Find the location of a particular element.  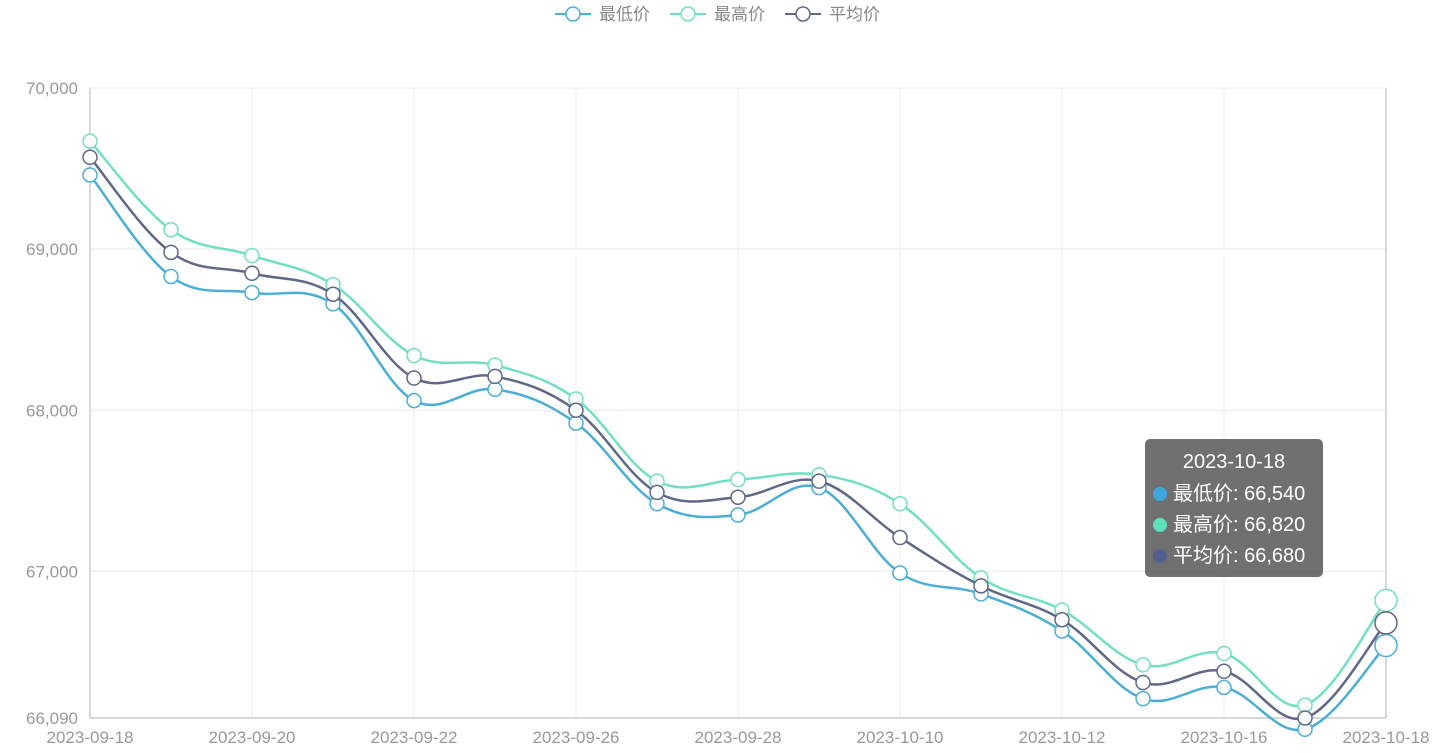

tooltip-dot-high is located at coordinates (1160, 525).